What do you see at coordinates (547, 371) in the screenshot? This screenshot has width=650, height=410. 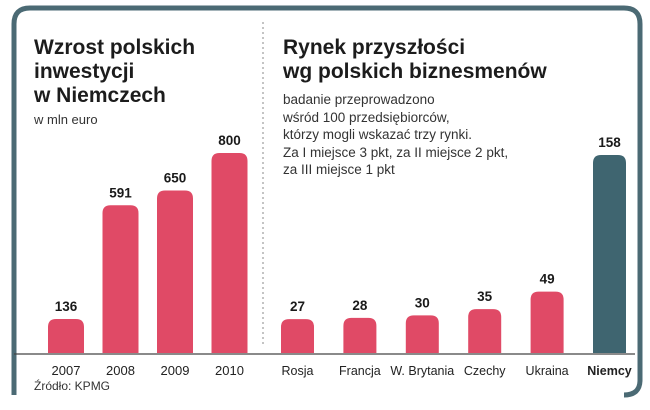 I see `category-label: Ukraina` at bounding box center [547, 371].